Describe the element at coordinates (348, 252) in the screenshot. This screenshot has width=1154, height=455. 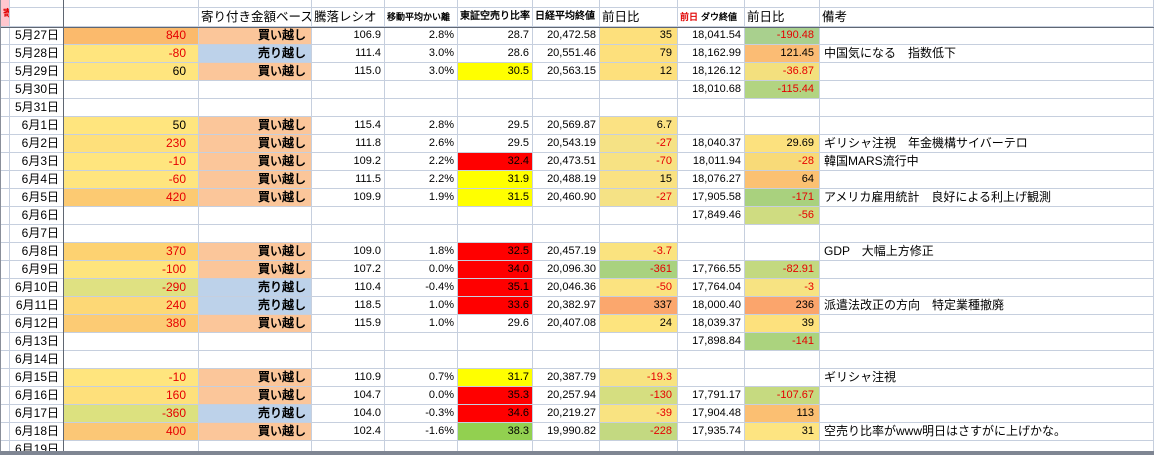
I see `advance-decline-ratio-cell: 109.0` at that location.